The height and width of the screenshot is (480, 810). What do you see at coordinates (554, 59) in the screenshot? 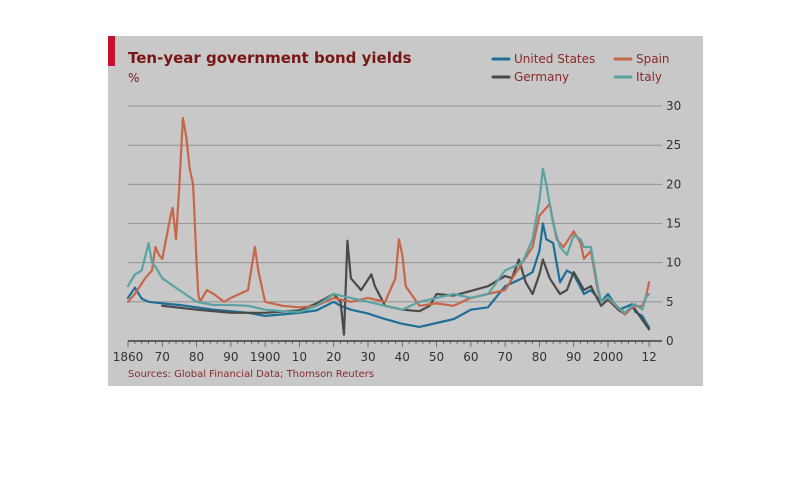
I see `legend-label-united-states: United States` at bounding box center [554, 59].